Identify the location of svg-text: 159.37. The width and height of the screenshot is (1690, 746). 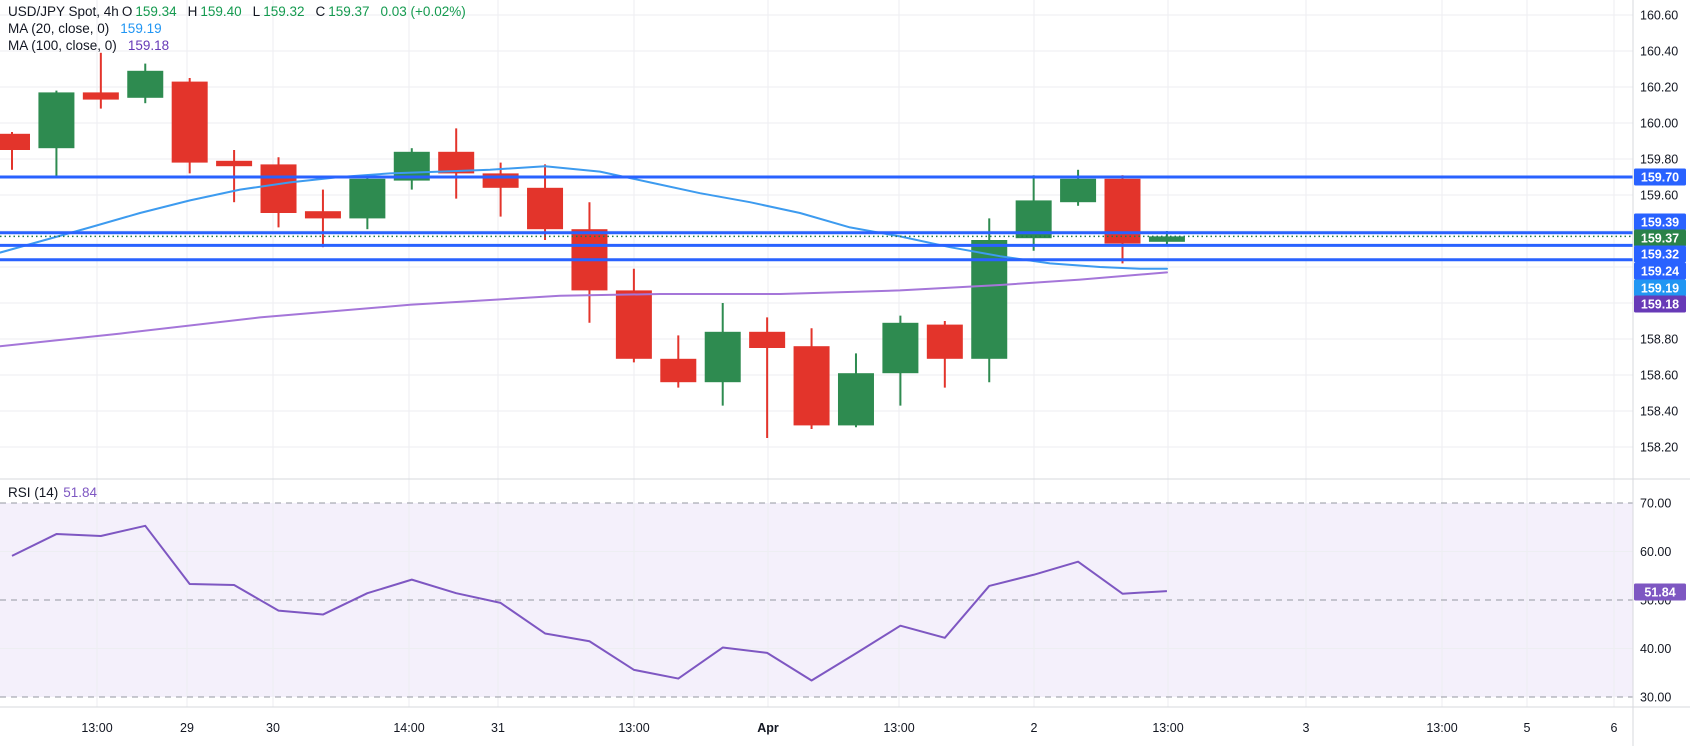
(1660, 239).